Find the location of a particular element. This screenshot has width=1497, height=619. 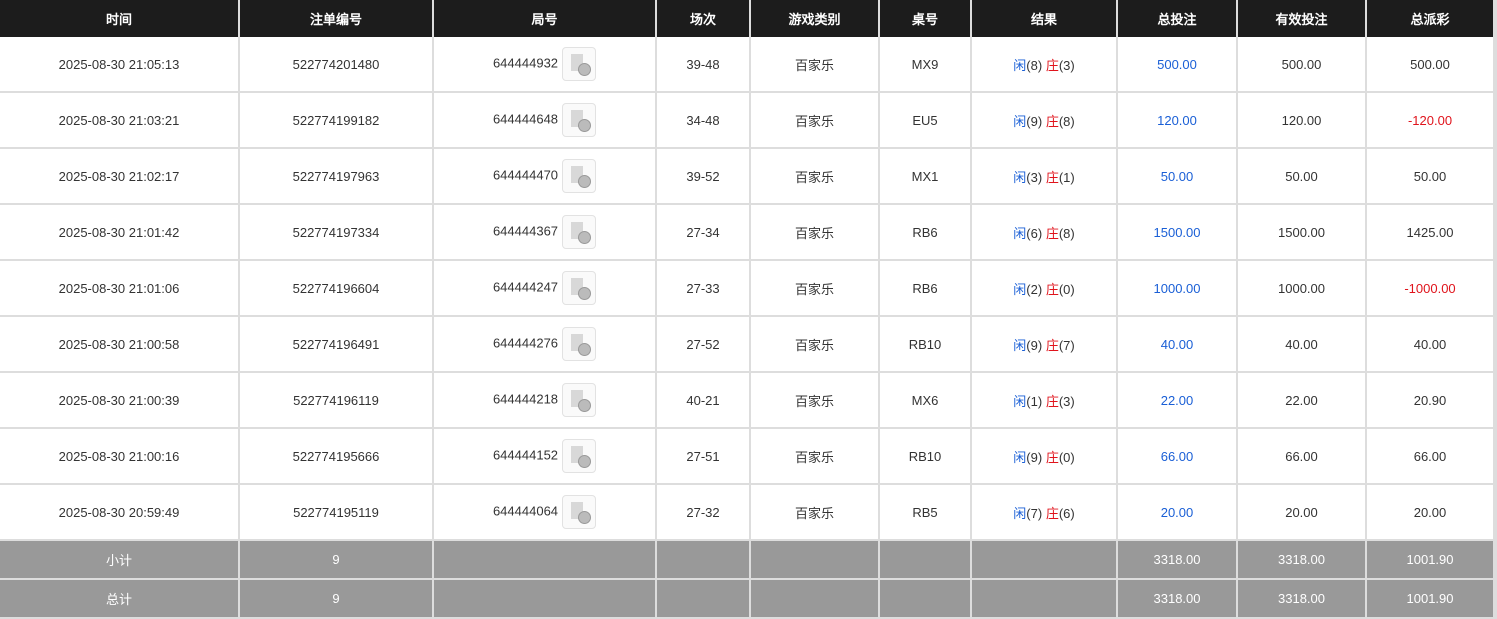

result: 闲(2) 庄(0) is located at coordinates (1044, 288).